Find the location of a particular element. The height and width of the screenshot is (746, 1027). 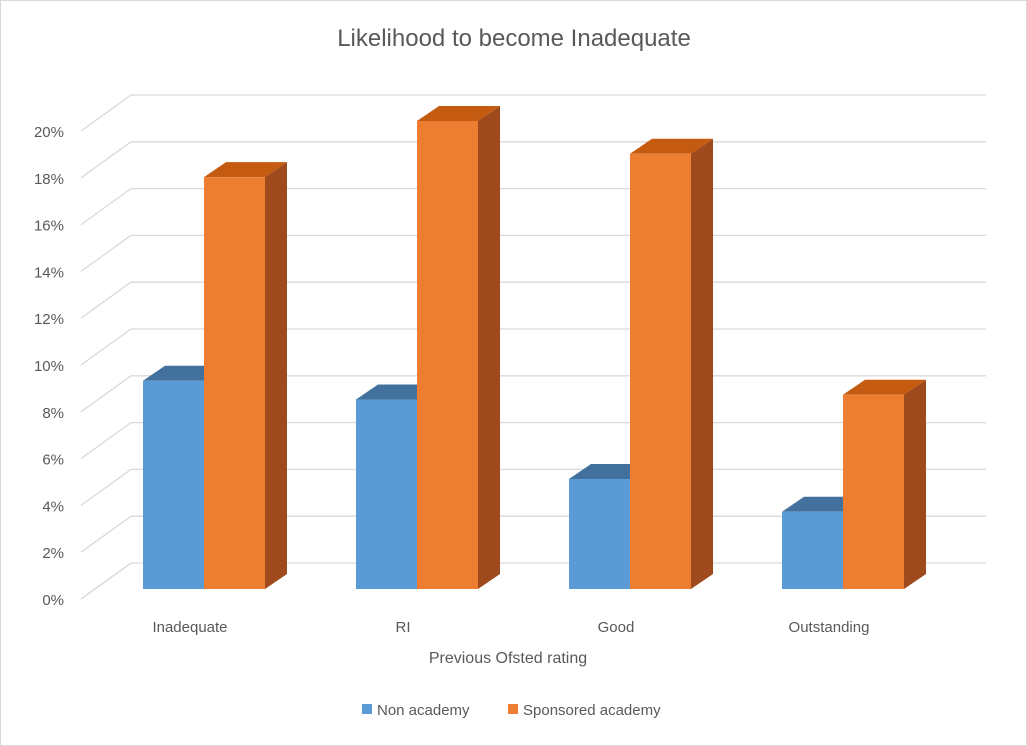

bar-good-sponsored-academy is located at coordinates (671, 363).